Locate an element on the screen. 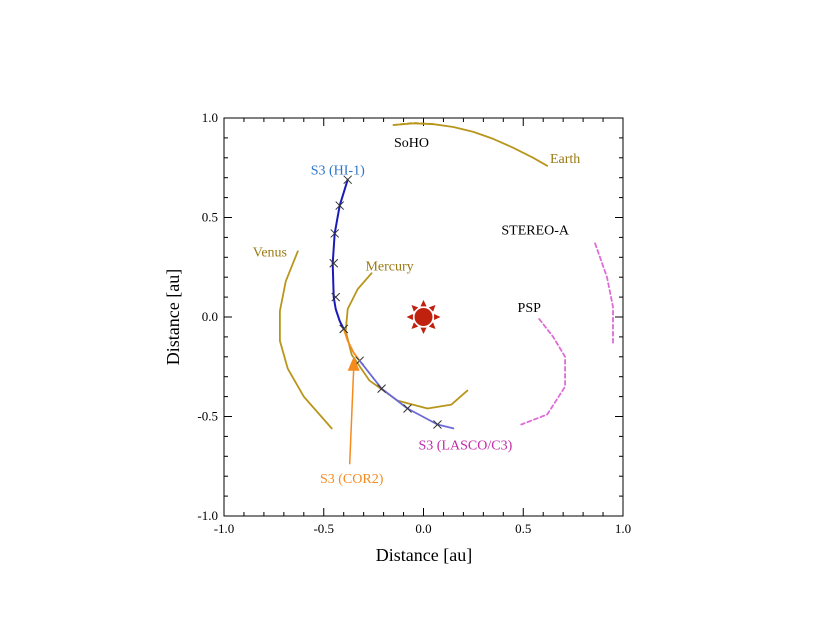 Image resolution: width=830 pixels, height=642 pixels. series-venus is located at coordinates (305, 340).